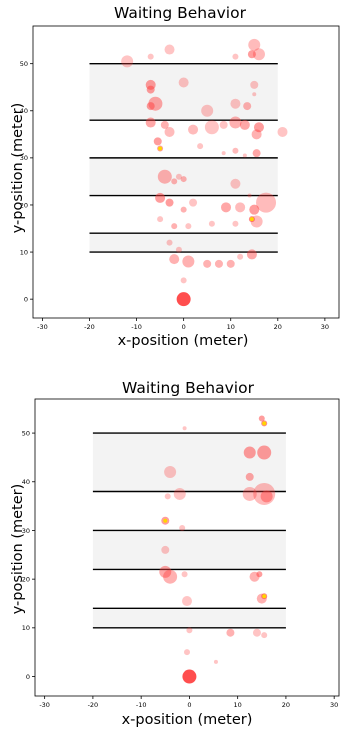 This screenshot has height=729, width=341. I want to click on bands, so click(183, 158).